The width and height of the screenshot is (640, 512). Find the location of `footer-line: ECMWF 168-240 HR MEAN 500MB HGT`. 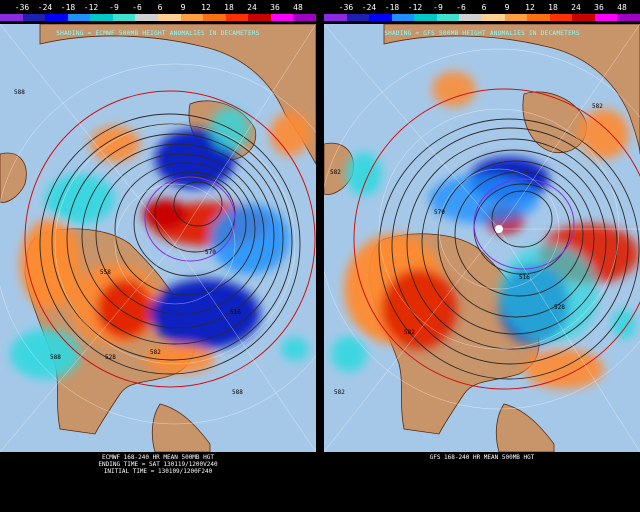

footer-line: ECMWF 168-240 HR MEAN 500MB HGT is located at coordinates (158, 457).